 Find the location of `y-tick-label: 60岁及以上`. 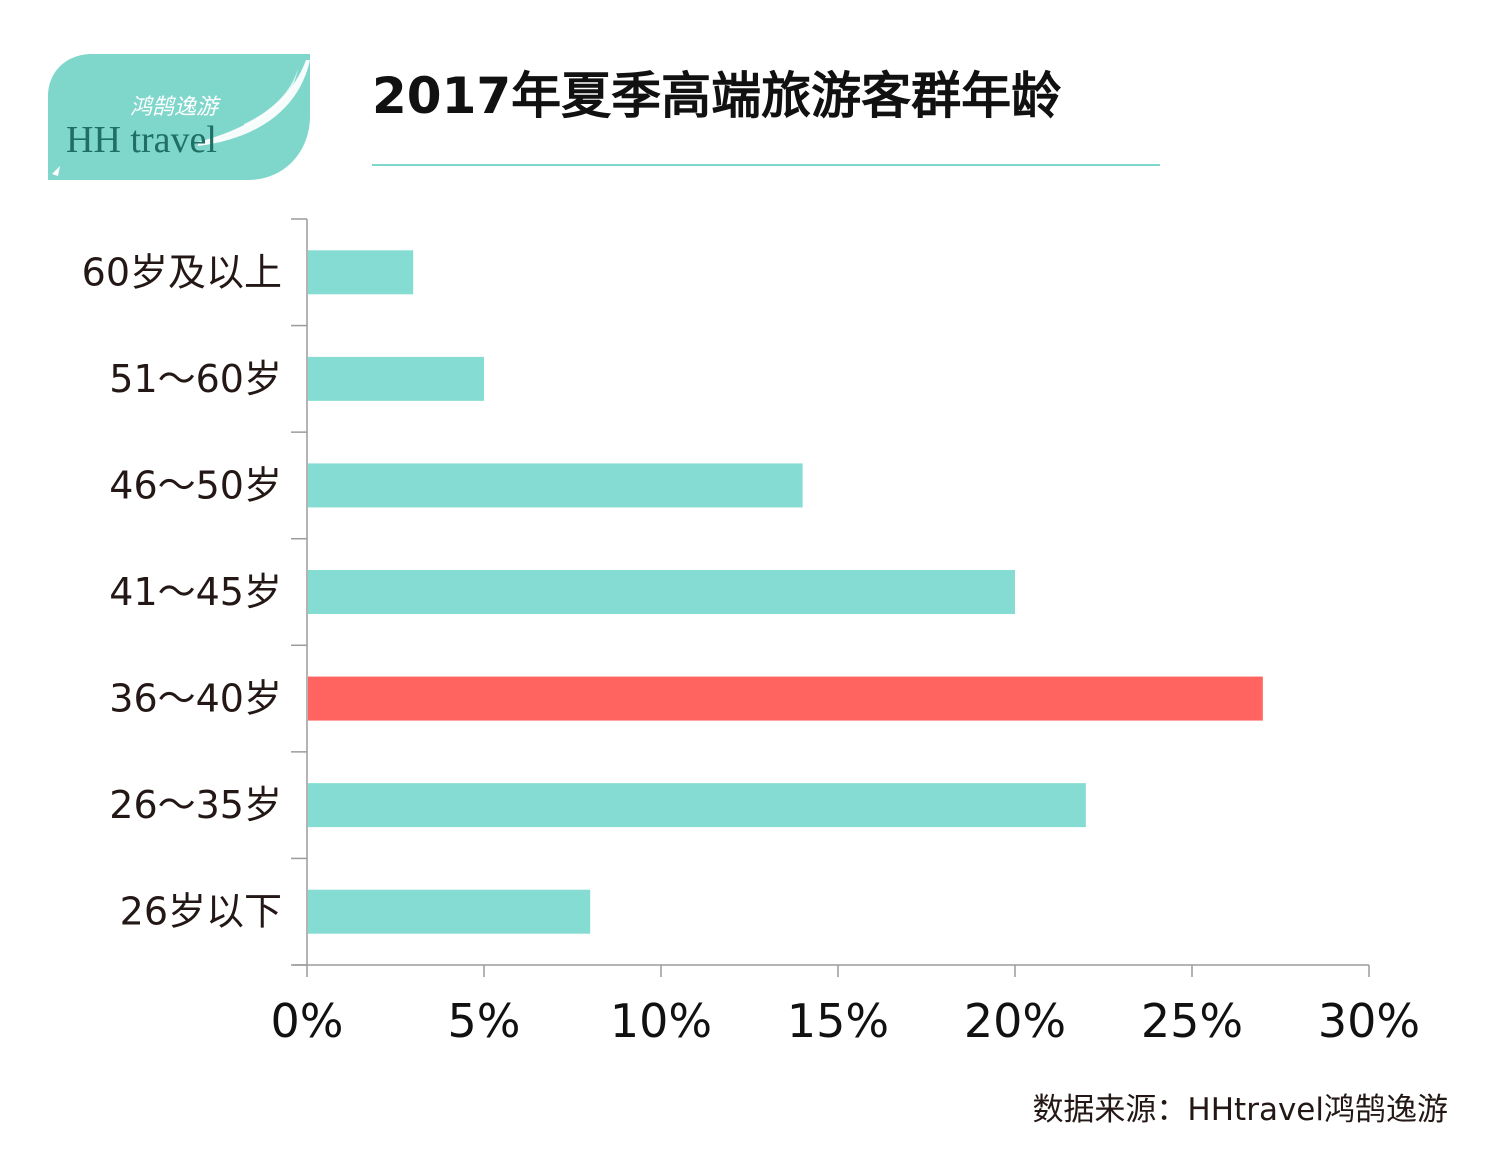

y-tick-label: 60岁及以上 is located at coordinates (182, 272).